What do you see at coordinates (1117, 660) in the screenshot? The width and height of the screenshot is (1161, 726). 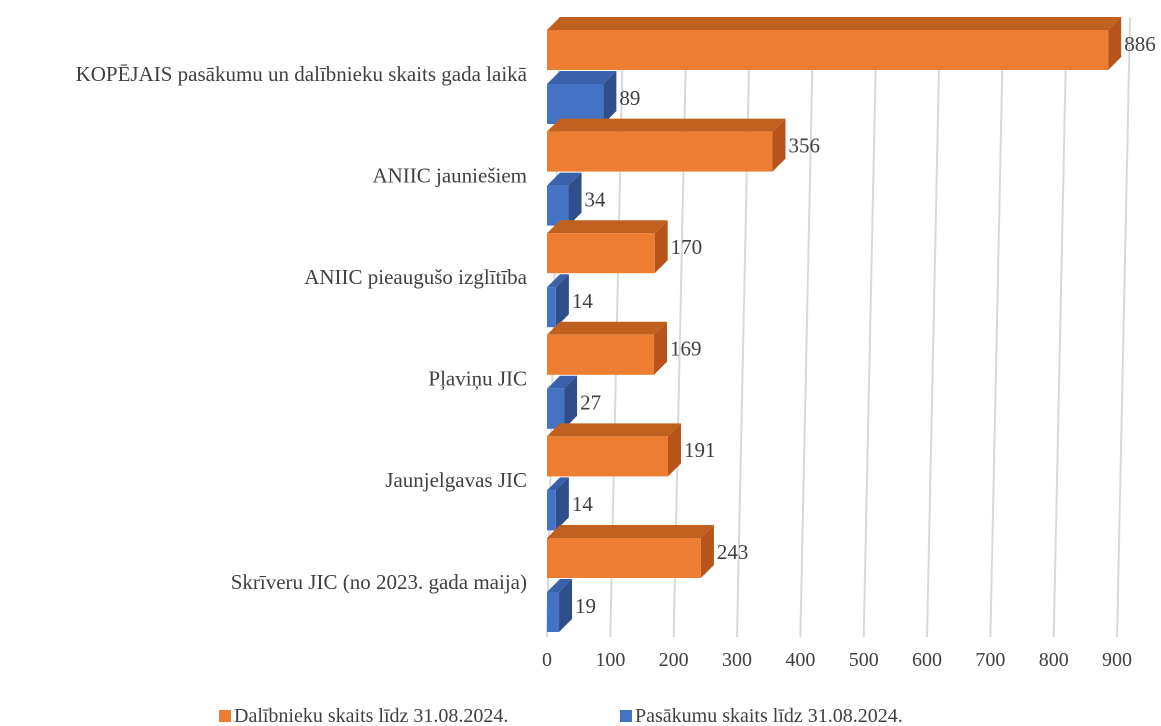 I see `x-tick-label: 900` at bounding box center [1117, 660].